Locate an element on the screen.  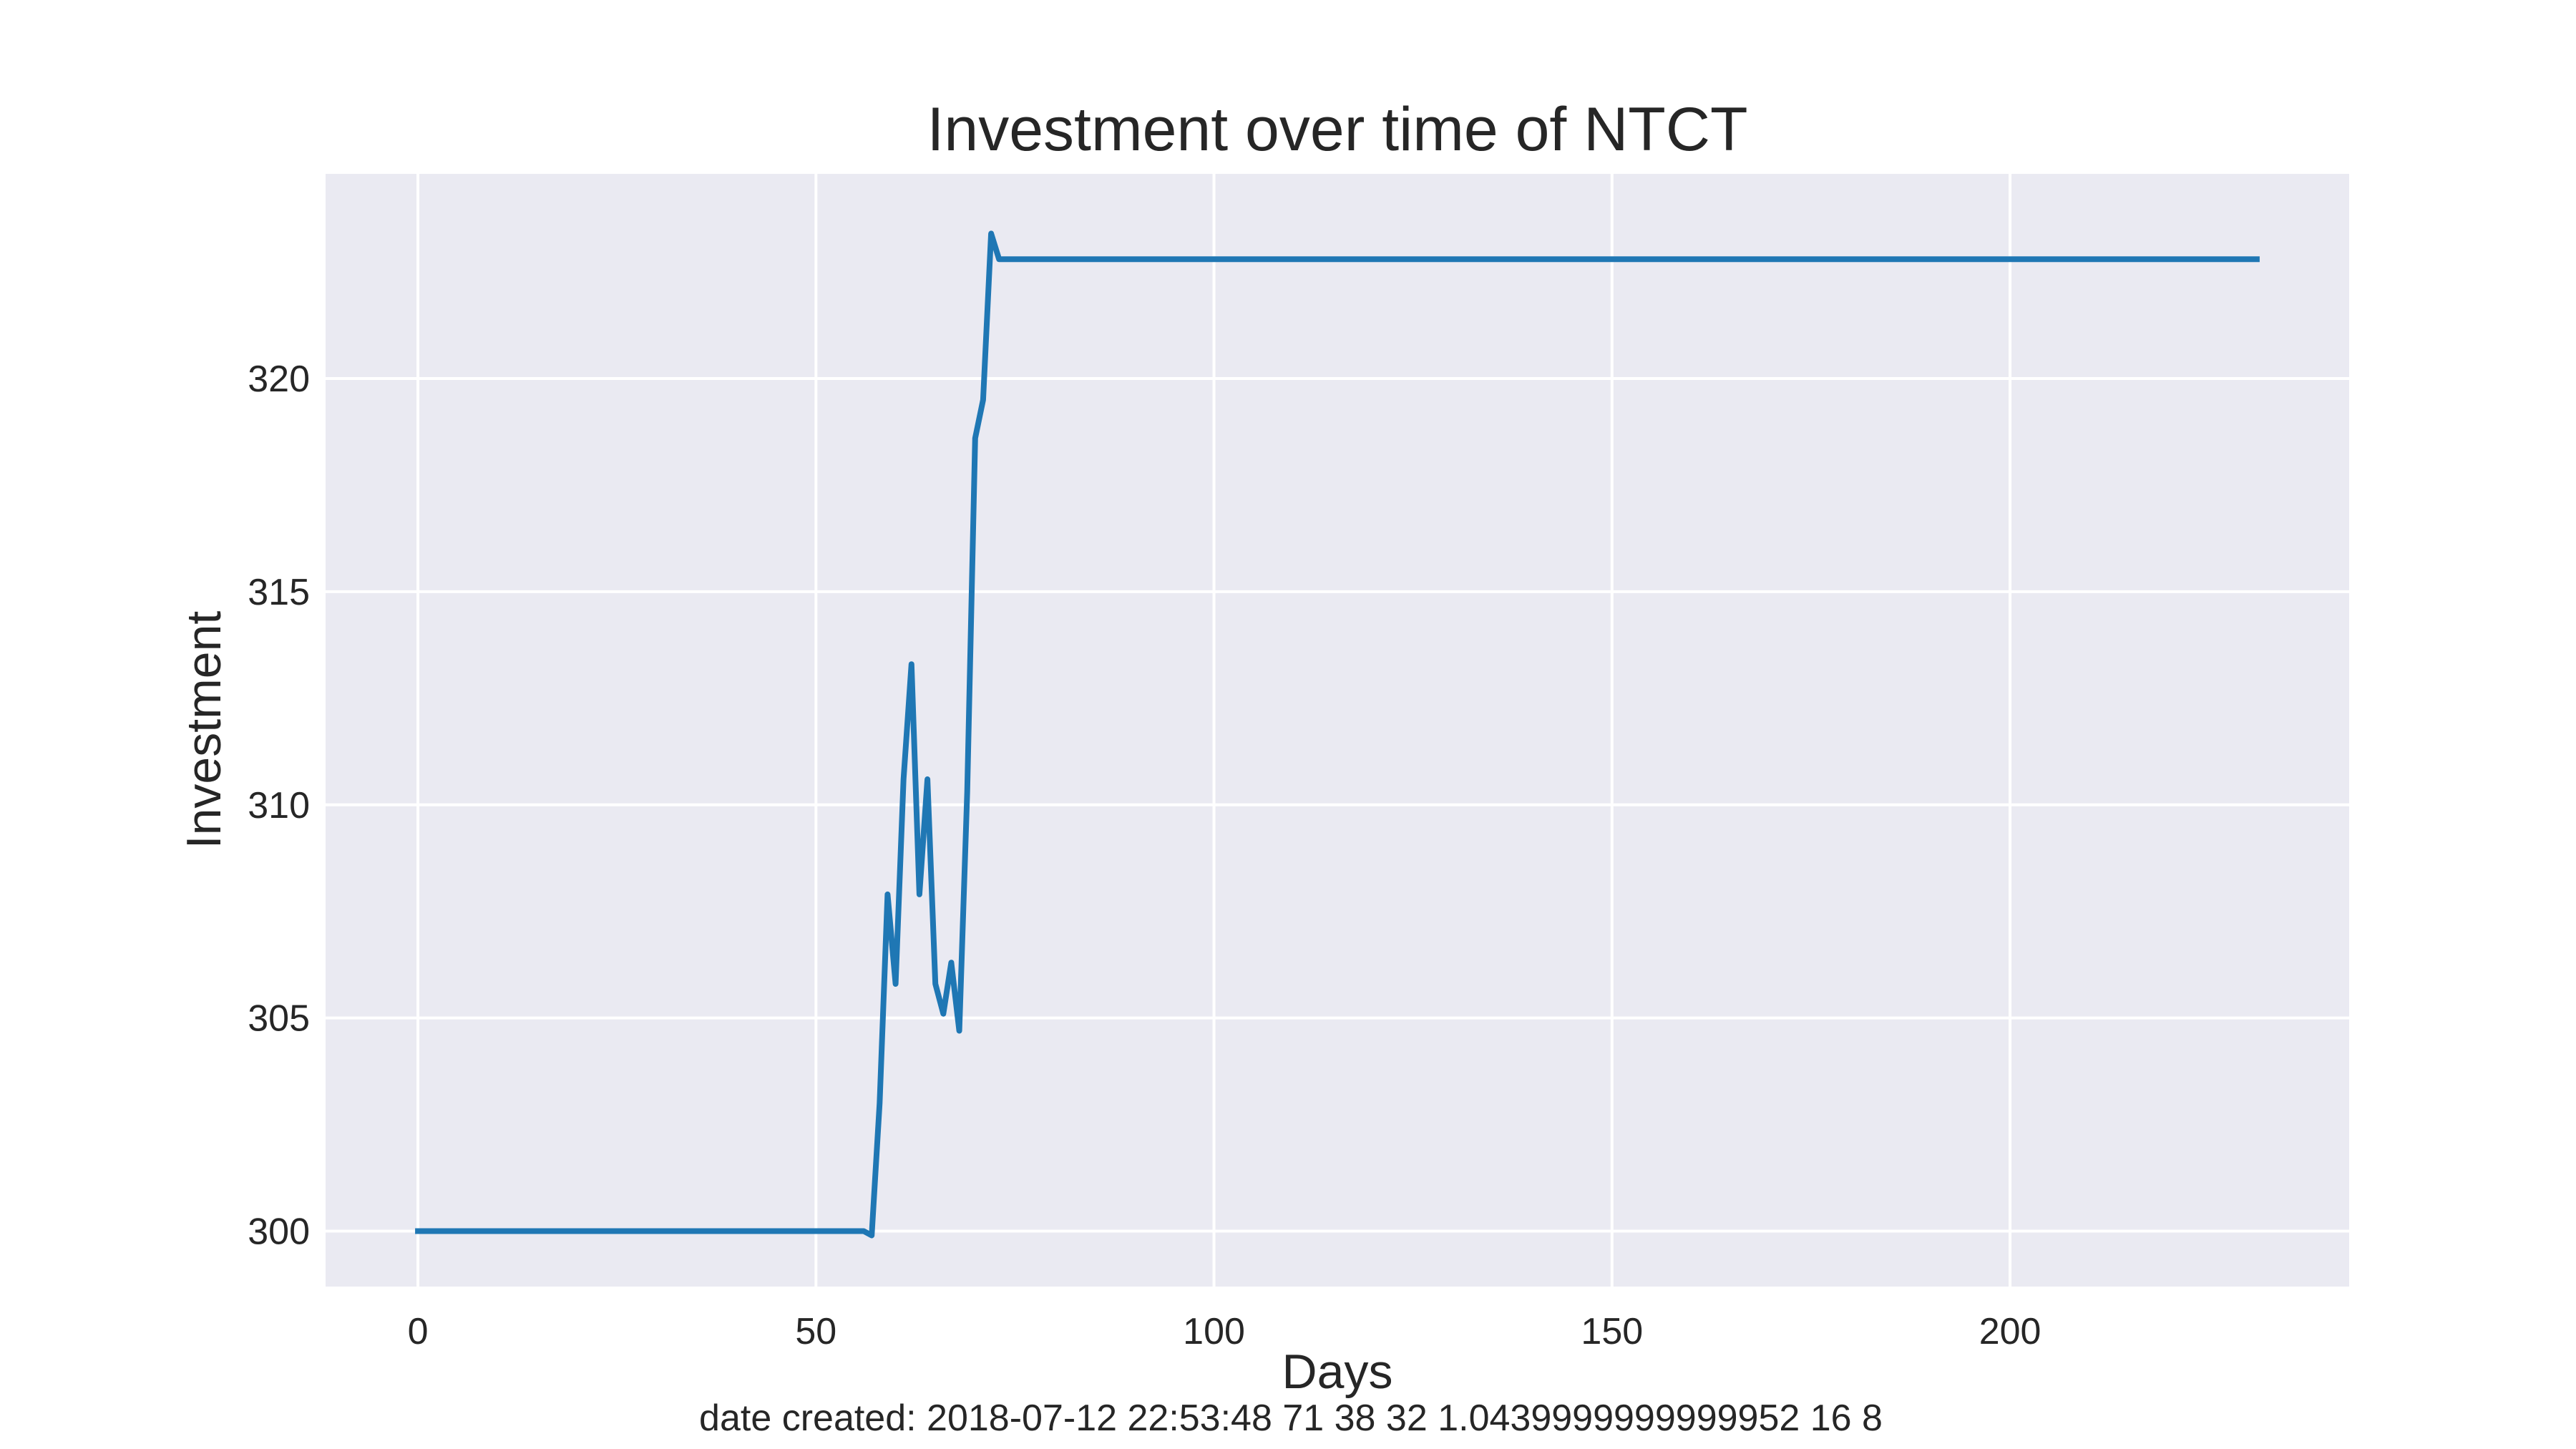
x-tick-labels: 0 50 100 150 200 is located at coordinates (1224, 1331).